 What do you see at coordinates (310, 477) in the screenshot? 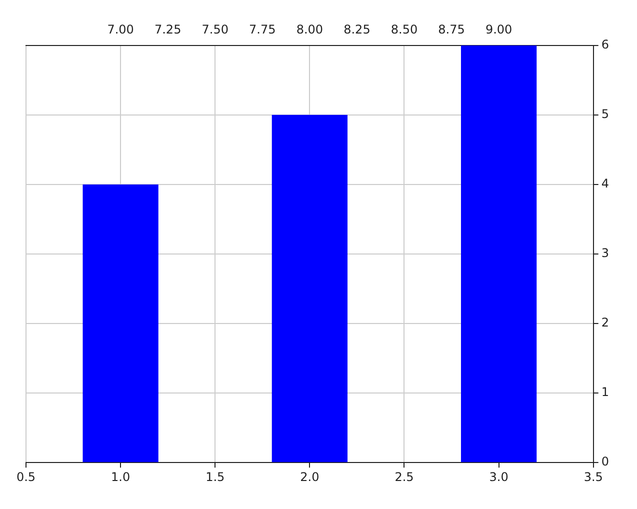
I see `x-tick-label: 2.0` at bounding box center [310, 477].